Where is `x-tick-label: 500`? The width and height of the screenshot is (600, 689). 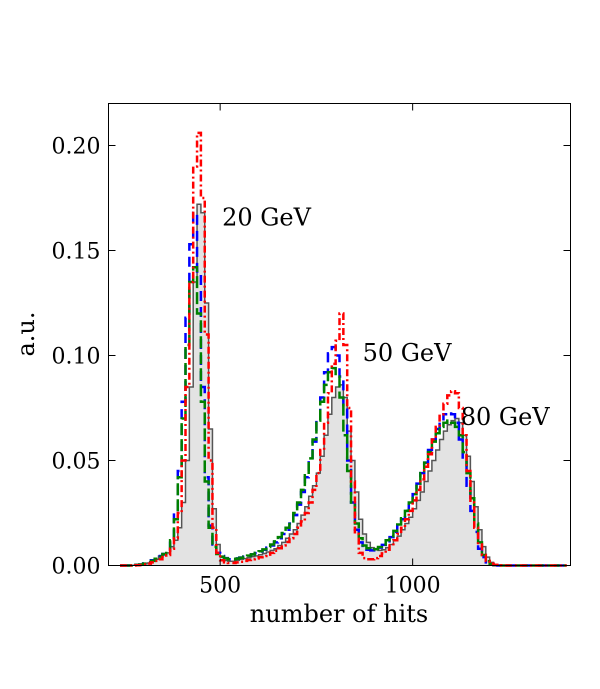
x-tick-label: 500 is located at coordinates (220, 586).